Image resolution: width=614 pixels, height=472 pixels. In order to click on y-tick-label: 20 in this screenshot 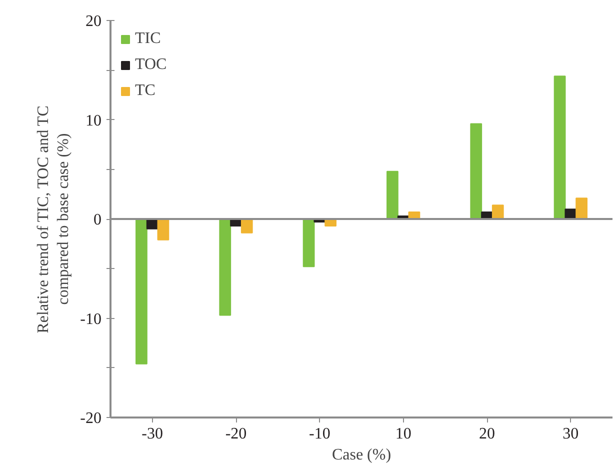, I will do `click(94, 21)`.